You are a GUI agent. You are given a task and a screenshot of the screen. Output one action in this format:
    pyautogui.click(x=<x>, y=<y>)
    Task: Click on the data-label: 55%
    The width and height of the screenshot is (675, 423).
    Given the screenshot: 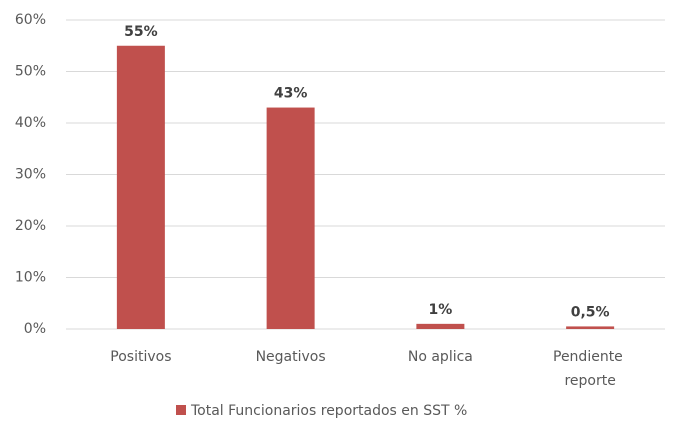 What is the action you would take?
    pyautogui.click(x=141, y=32)
    